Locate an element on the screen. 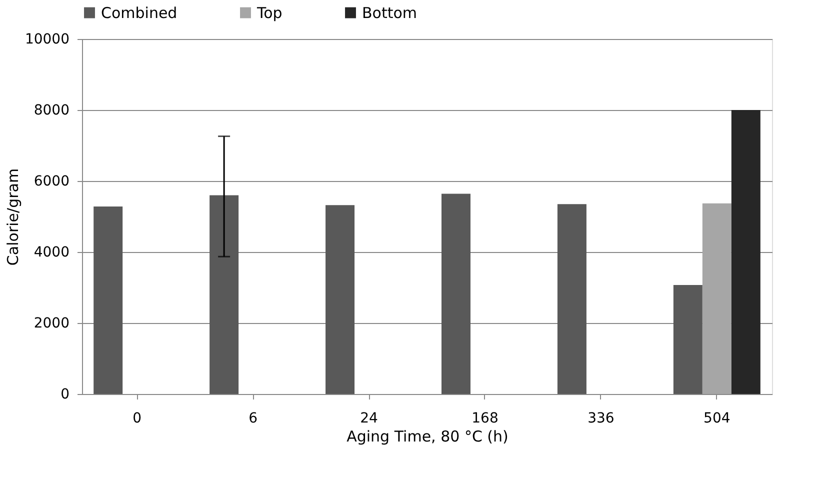 This screenshot has width=830, height=491. x-tick-label: 336 is located at coordinates (601, 418).